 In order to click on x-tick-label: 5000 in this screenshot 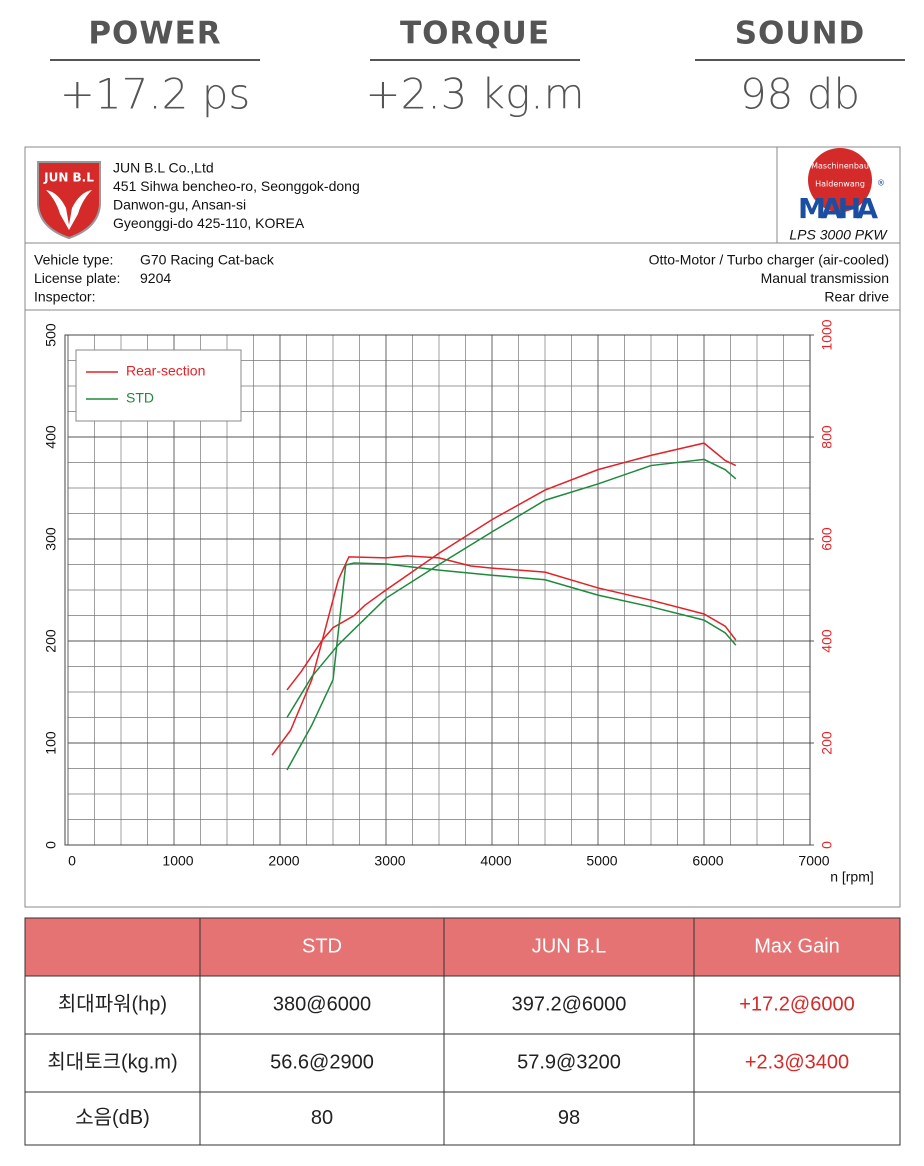, I will do `click(601, 861)`.